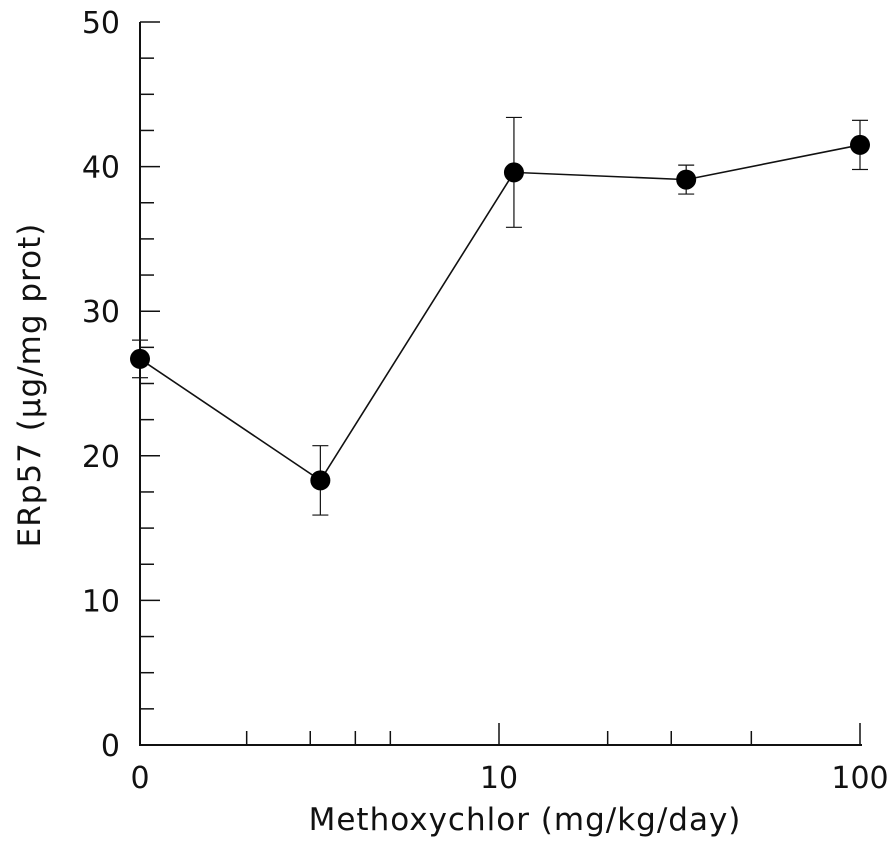 The image size is (892, 848). I want to click on y-tick-label: 40, so click(101, 168).